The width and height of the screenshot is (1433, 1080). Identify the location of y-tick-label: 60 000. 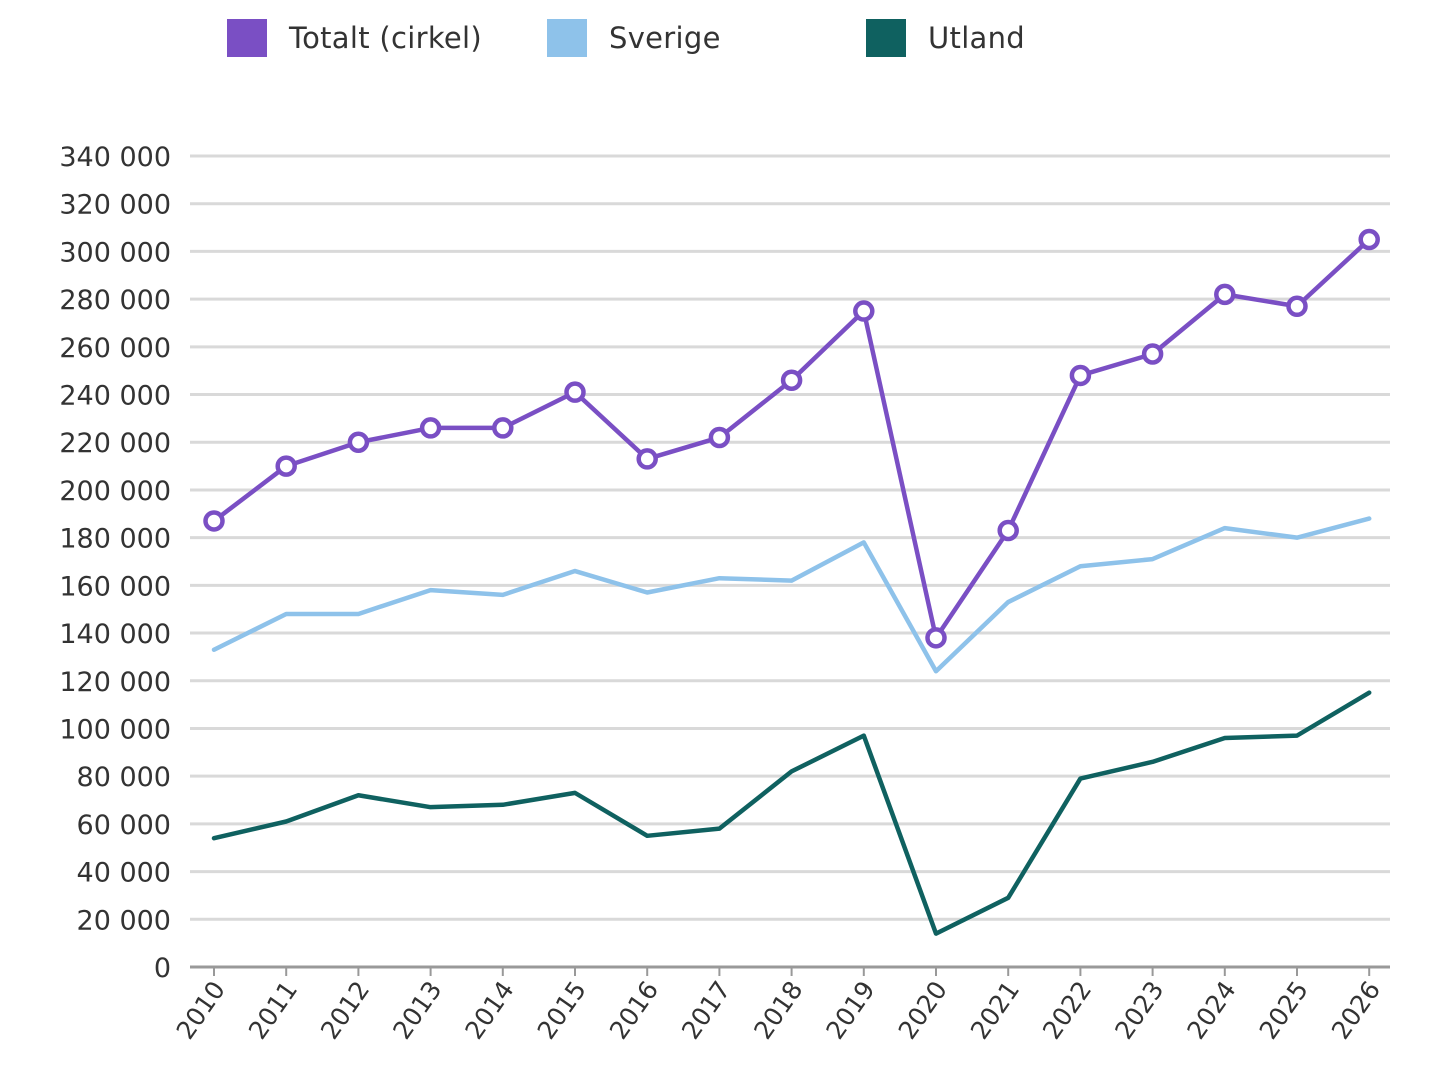
(124, 825).